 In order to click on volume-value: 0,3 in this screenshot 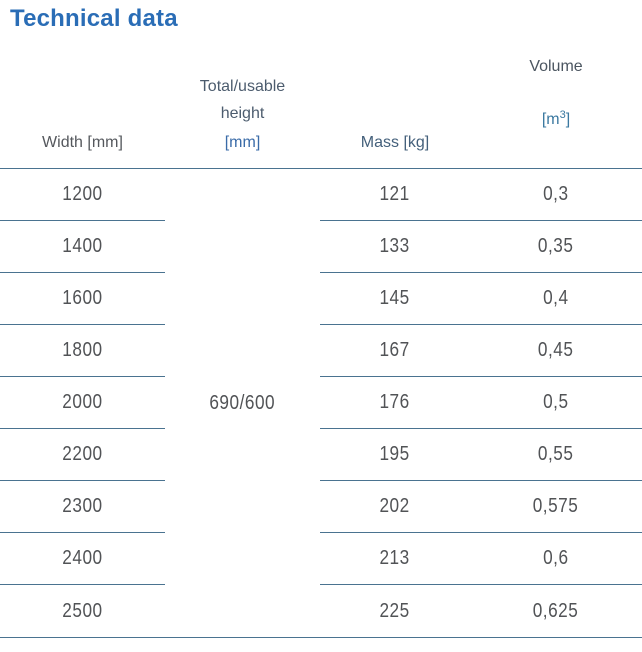, I will do `click(556, 194)`.